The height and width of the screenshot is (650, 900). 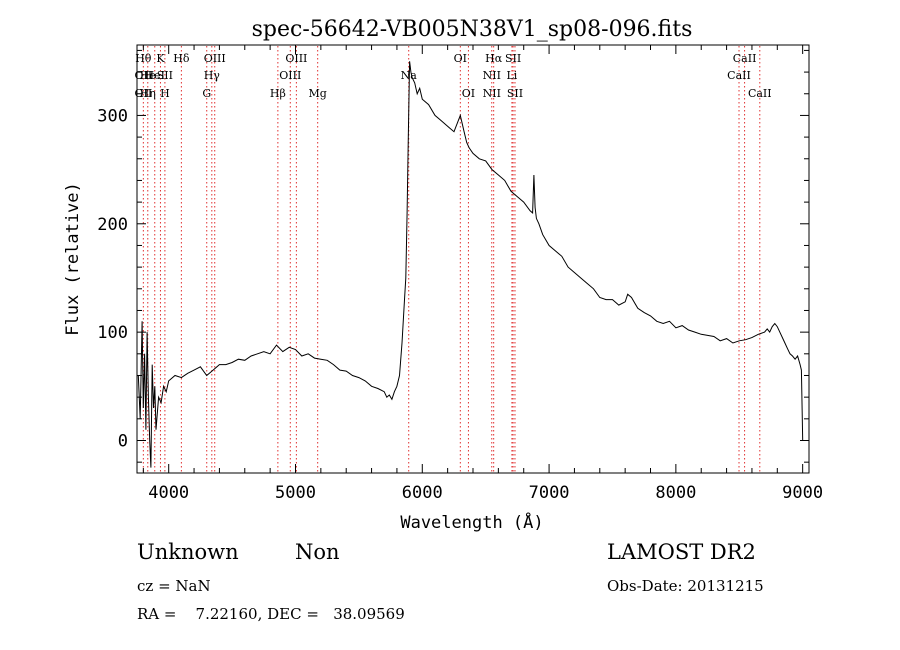 I want to click on y-tick-label: 0, so click(x=123, y=441).